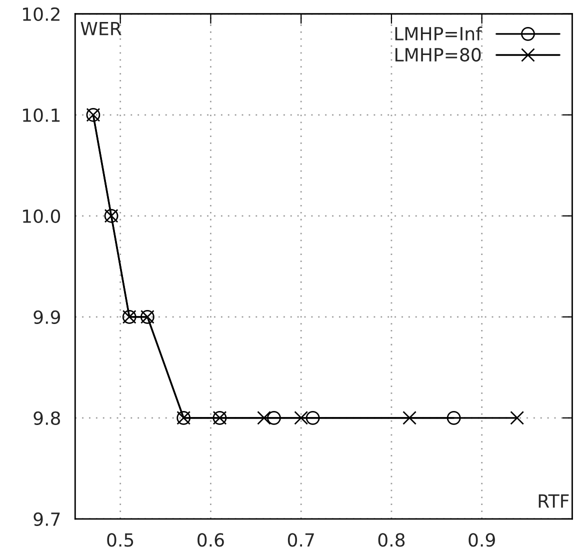 Image resolution: width=578 pixels, height=555 pixels. Describe the element at coordinates (211, 540) in the screenshot. I see `x-tick-label: 0.6` at that location.